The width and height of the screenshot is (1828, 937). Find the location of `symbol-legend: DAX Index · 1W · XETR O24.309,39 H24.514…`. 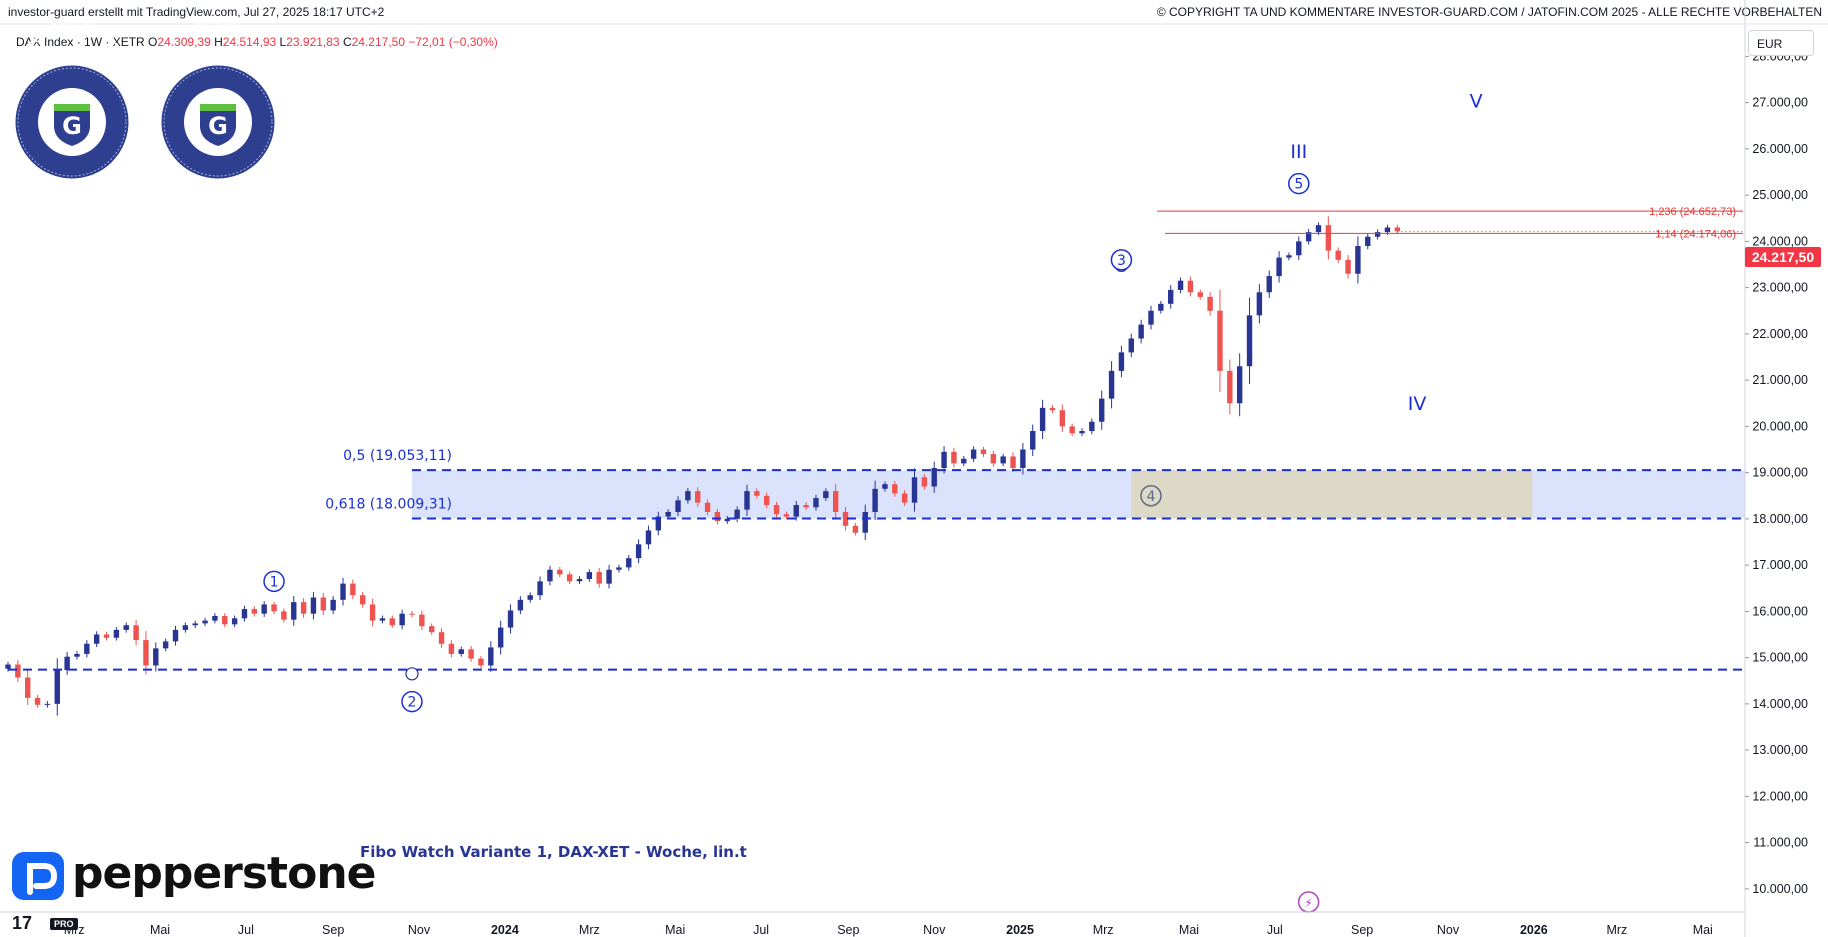

symbol-legend: DAX Index · 1W · XETR O24.309,39 H24.514… is located at coordinates (257, 42).